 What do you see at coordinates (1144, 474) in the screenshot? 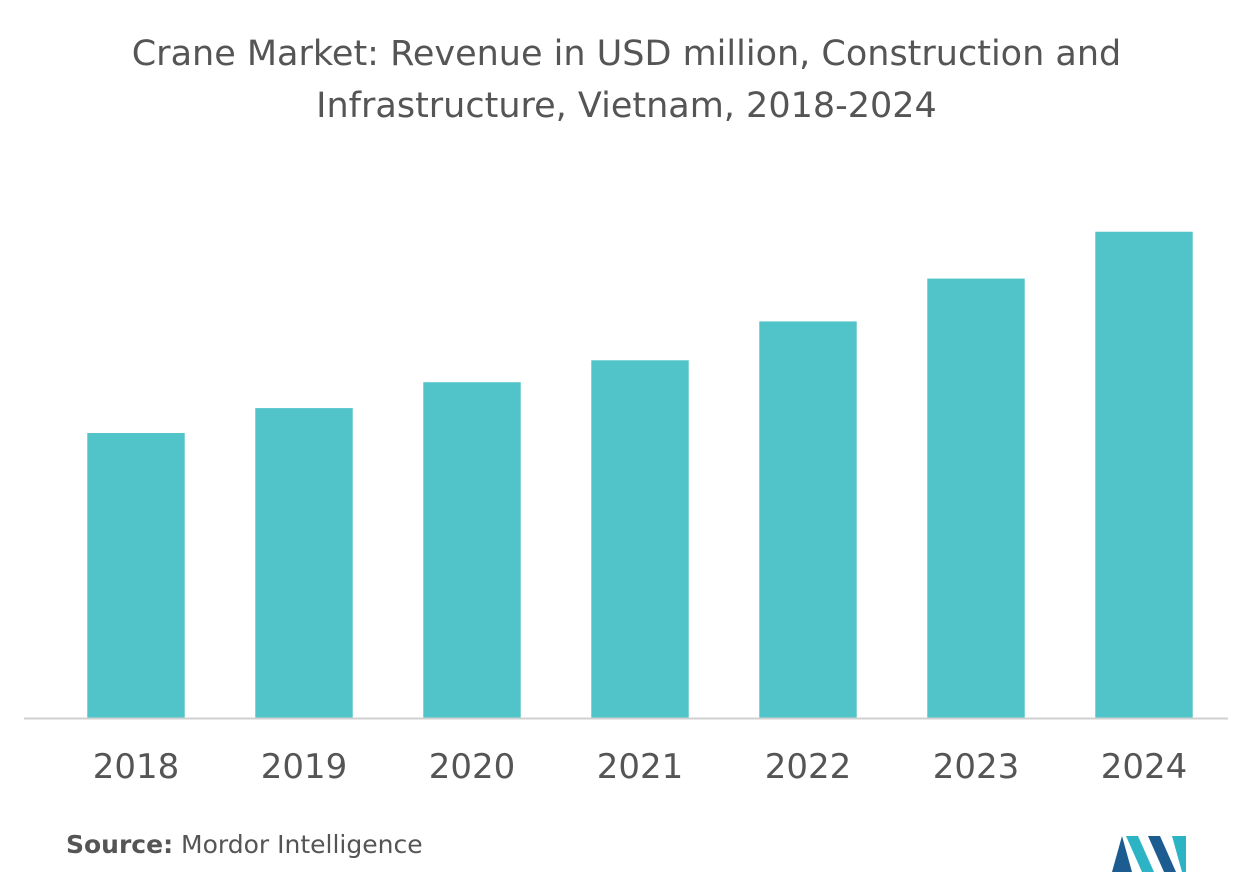
I see `bar-2024` at bounding box center [1144, 474].